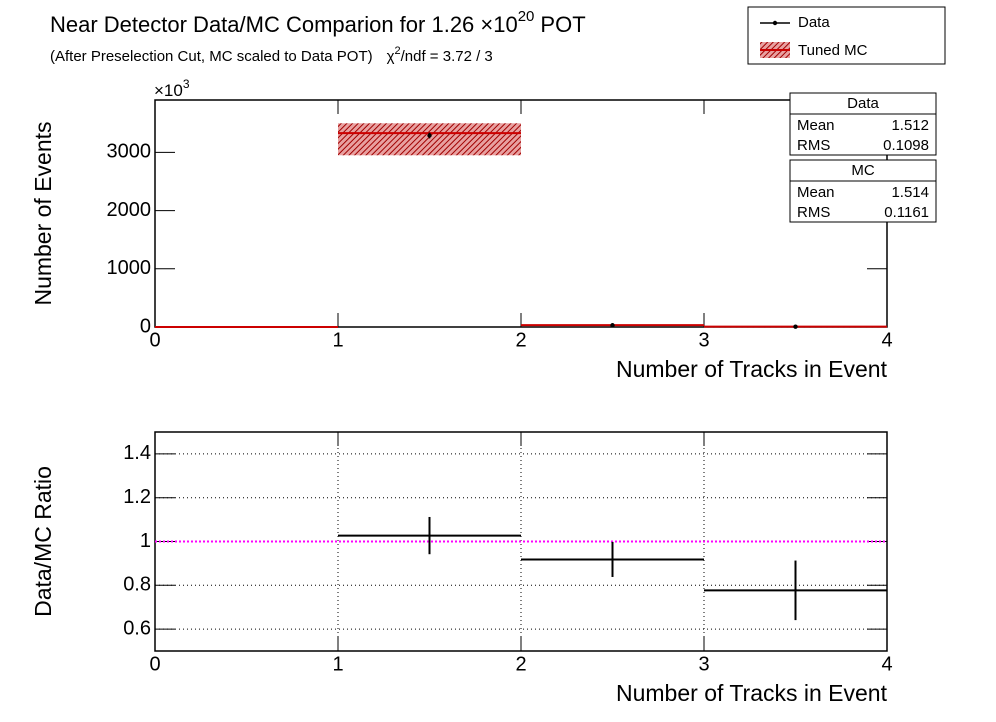 Image resolution: width=996 pixels, height=722 pixels. I want to click on y-tick-label: 1000, so click(129, 268).